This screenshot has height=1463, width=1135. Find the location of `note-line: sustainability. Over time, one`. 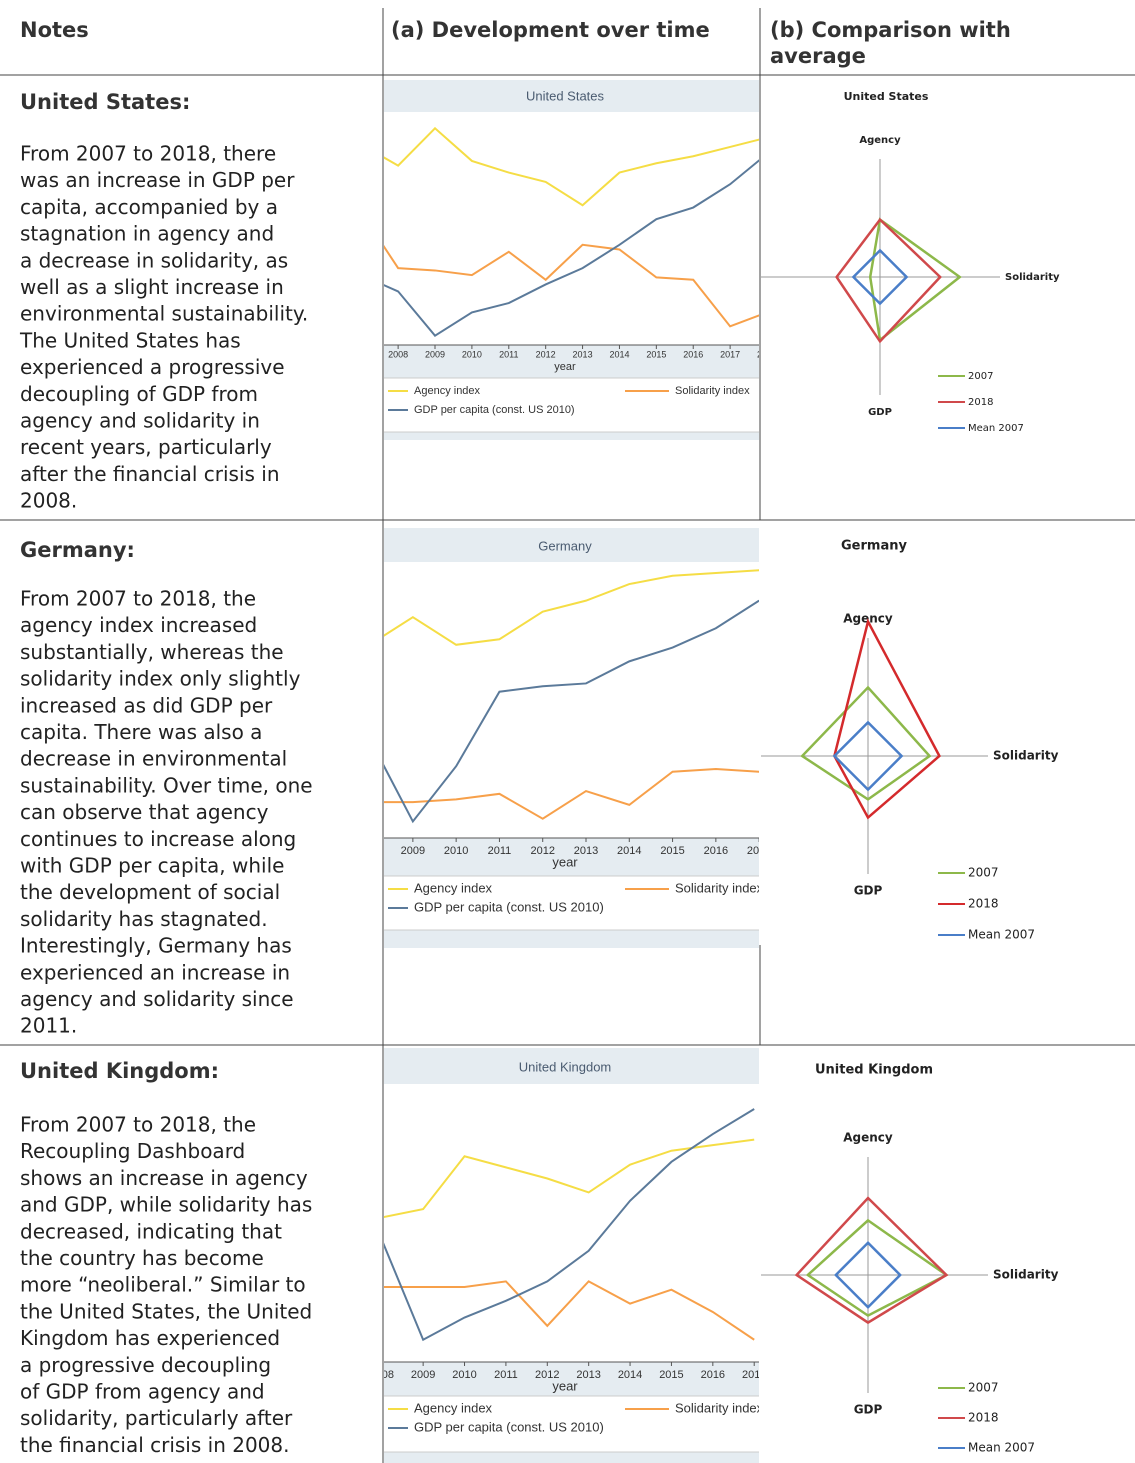

note-line: sustainability. Over time, one is located at coordinates (166, 785).